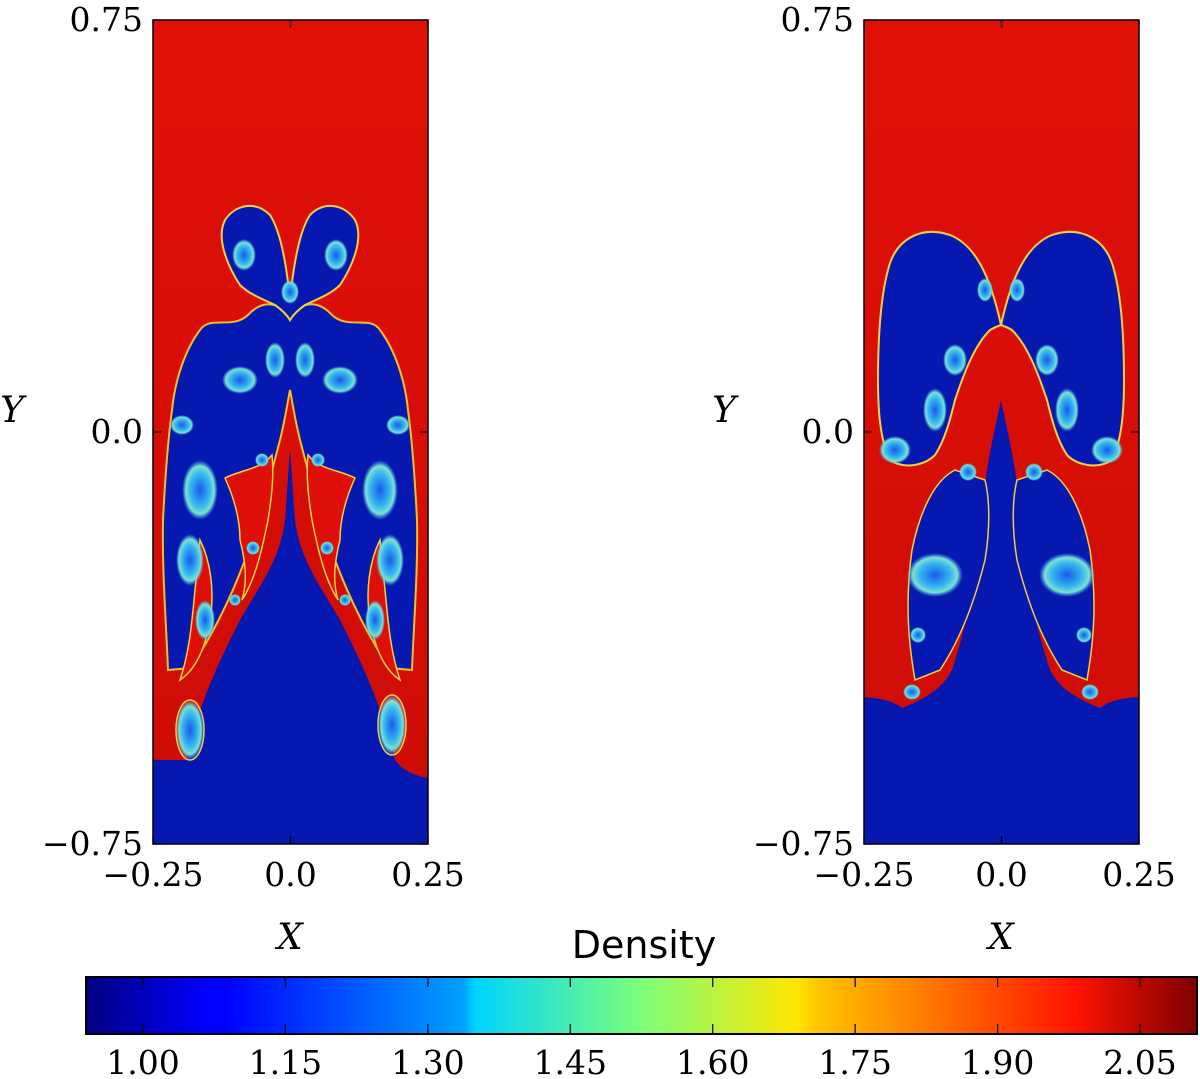  I want to click on colorbar-tick-label: 1.45, so click(570, 1061).